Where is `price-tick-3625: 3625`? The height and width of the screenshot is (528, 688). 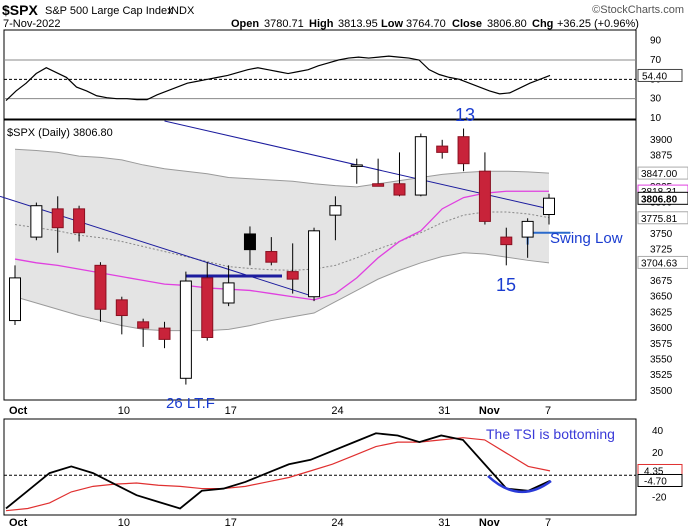 price-tick-3625: 3625 is located at coordinates (661, 312).